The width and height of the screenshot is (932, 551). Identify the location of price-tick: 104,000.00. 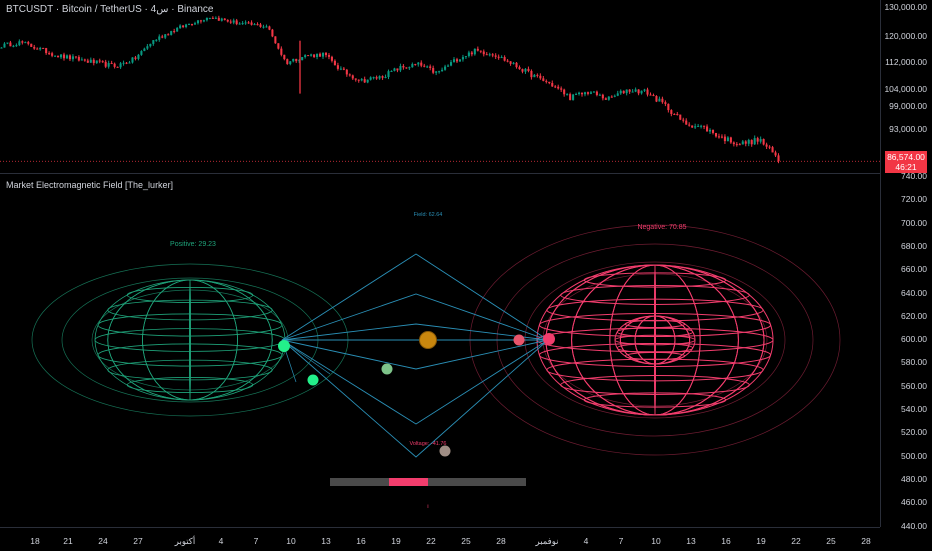
(905, 89).